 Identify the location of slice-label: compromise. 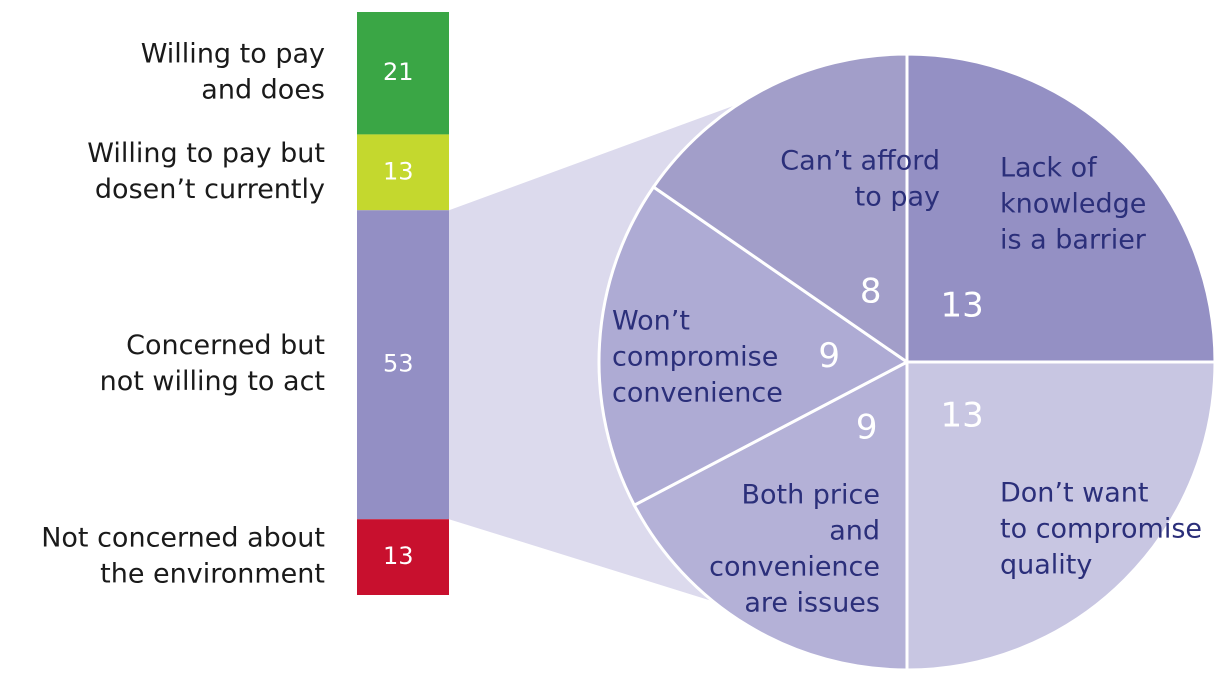
(695, 357).